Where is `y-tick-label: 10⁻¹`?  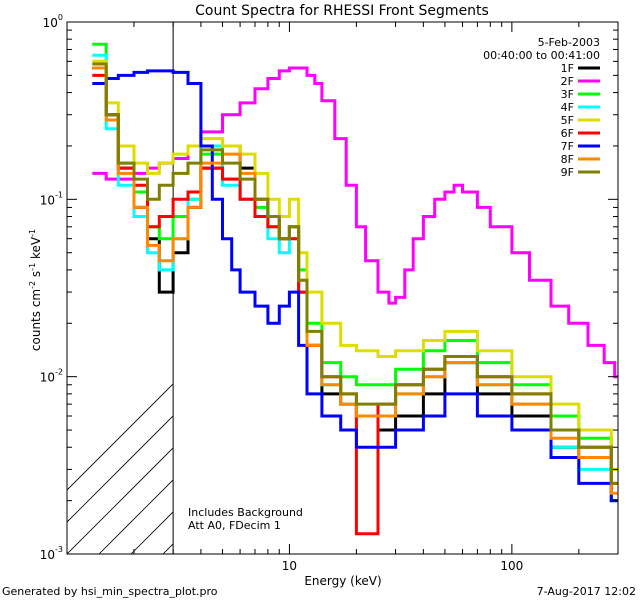
y-tick-label: 10⁻¹ is located at coordinates (51, 198).